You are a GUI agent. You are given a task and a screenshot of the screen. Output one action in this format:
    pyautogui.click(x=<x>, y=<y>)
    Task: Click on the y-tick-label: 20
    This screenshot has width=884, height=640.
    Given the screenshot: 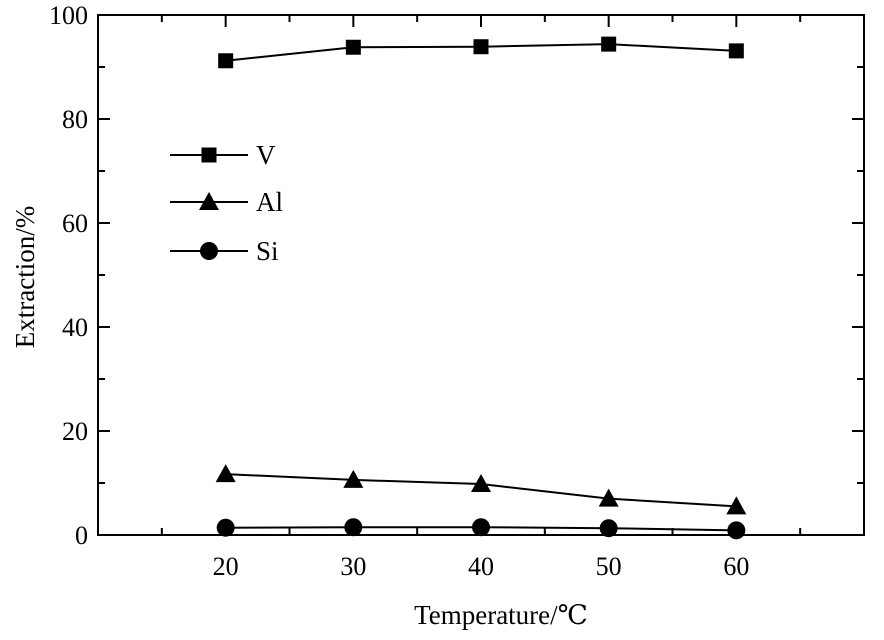 What is the action you would take?
    pyautogui.click(x=75, y=431)
    